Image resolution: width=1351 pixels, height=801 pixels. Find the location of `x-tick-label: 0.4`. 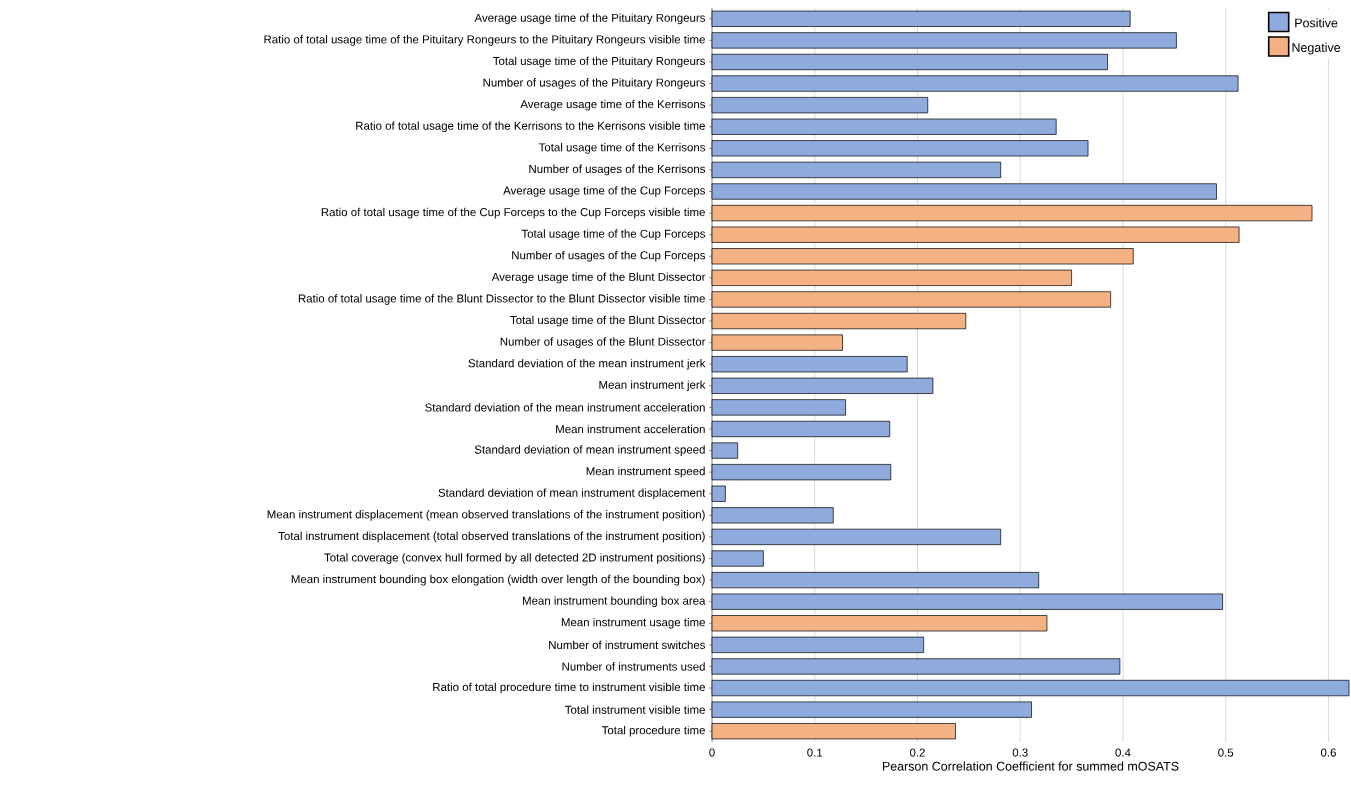

x-tick-label: 0.4 is located at coordinates (1123, 752).